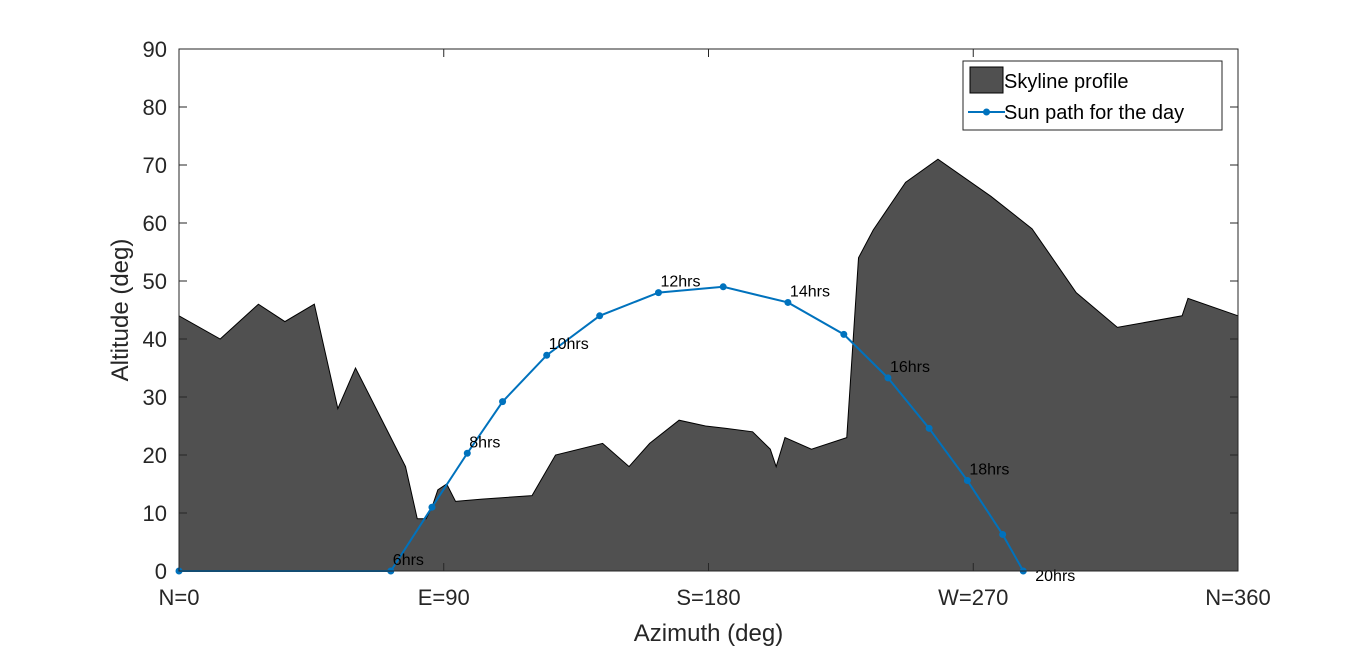 Image resolution: width=1366 pixels, height=651 pixels. I want to click on legend-sun-path-marker, so click(986, 112).